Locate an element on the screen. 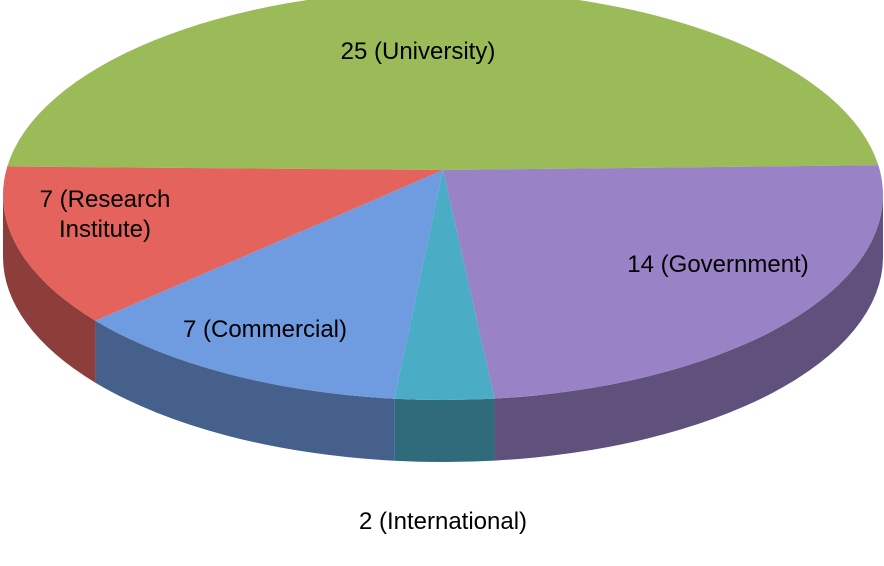  data-label: 7 (Commercial) is located at coordinates (264, 329).